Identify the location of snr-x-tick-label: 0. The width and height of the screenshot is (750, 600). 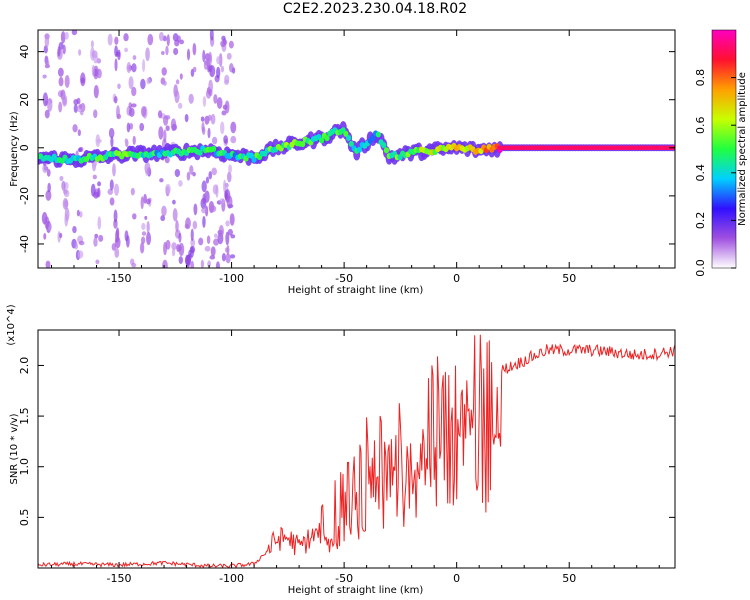
(456, 578).